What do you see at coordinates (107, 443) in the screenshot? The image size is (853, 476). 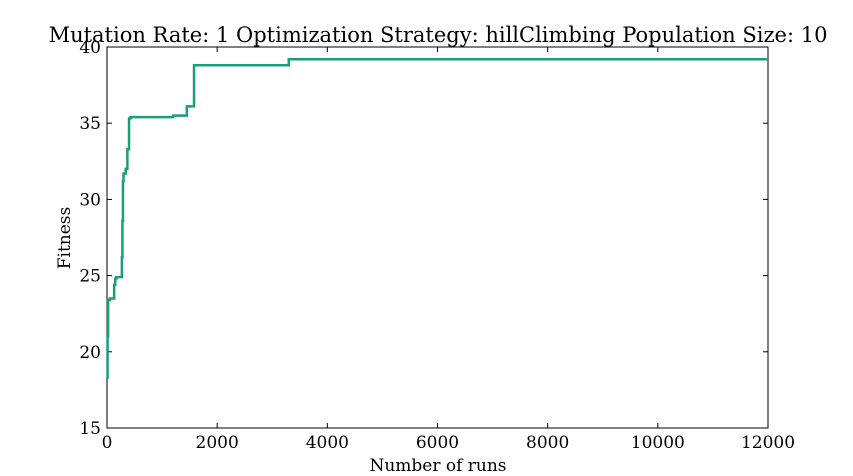 I see `x-tick-label: 0` at bounding box center [107, 443].